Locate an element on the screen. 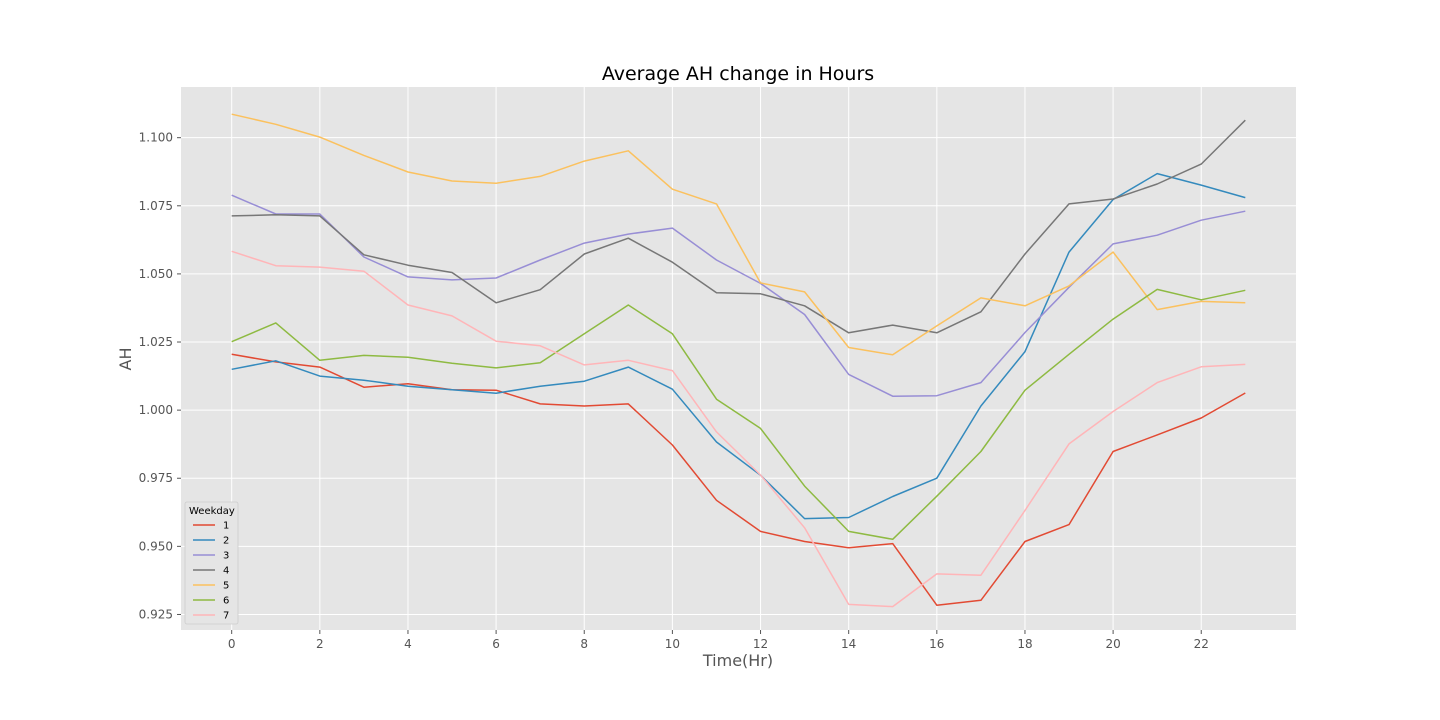 This screenshot has height=720, width=1440. legend-title: Weekday is located at coordinates (212, 511).